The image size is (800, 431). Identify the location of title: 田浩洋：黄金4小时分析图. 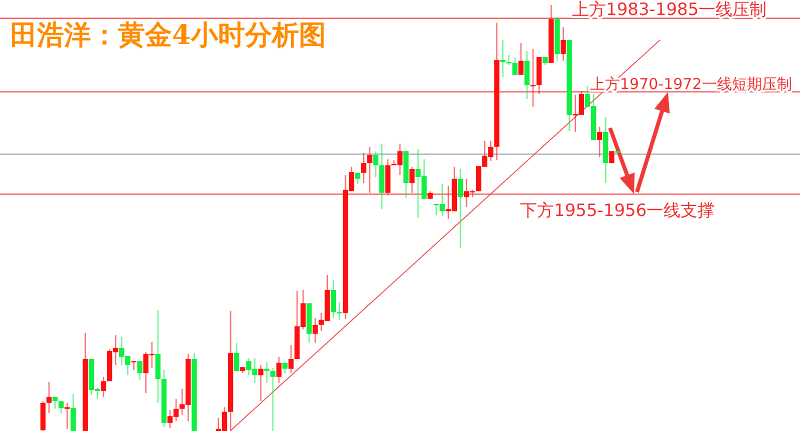
(168, 35).